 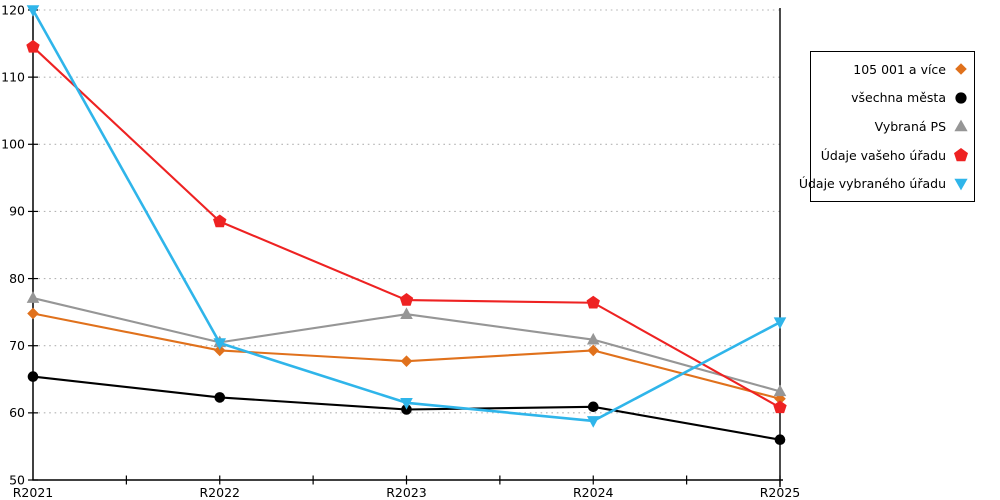 I want to click on y-tick-label: 110, so click(x=13, y=76).